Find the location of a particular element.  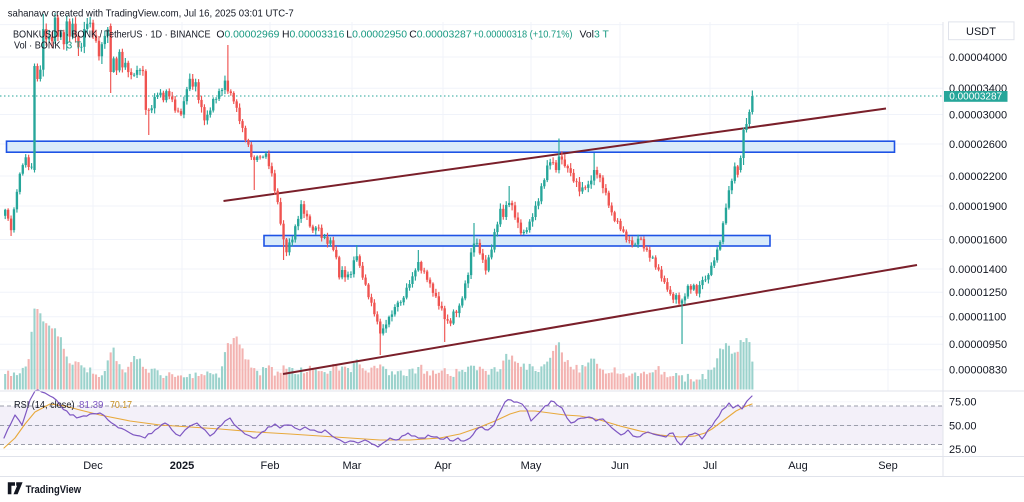

svg-text: 25.00 is located at coordinates (963, 450).